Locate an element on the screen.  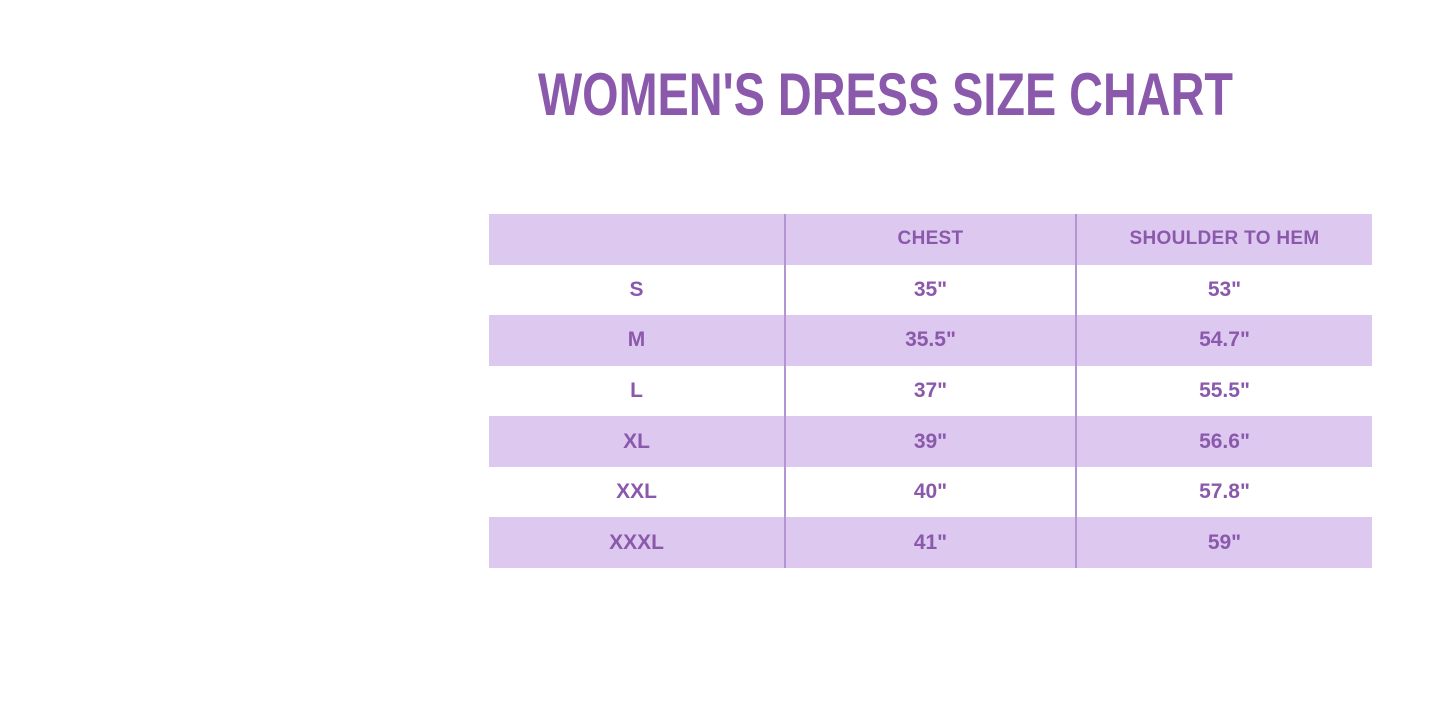
chest-cell: 41" is located at coordinates (930, 543).